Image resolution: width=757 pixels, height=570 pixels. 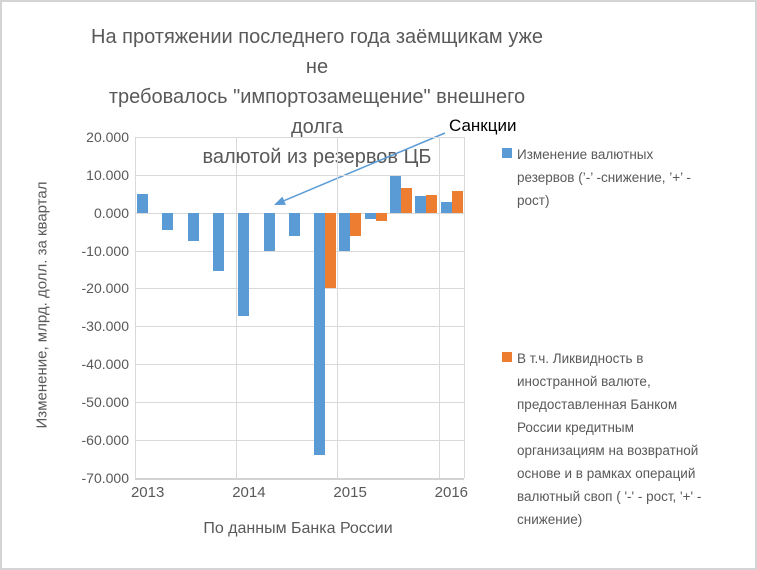 What do you see at coordinates (249, 492) in the screenshot?
I see `x-axis-tick-label: 2014` at bounding box center [249, 492].